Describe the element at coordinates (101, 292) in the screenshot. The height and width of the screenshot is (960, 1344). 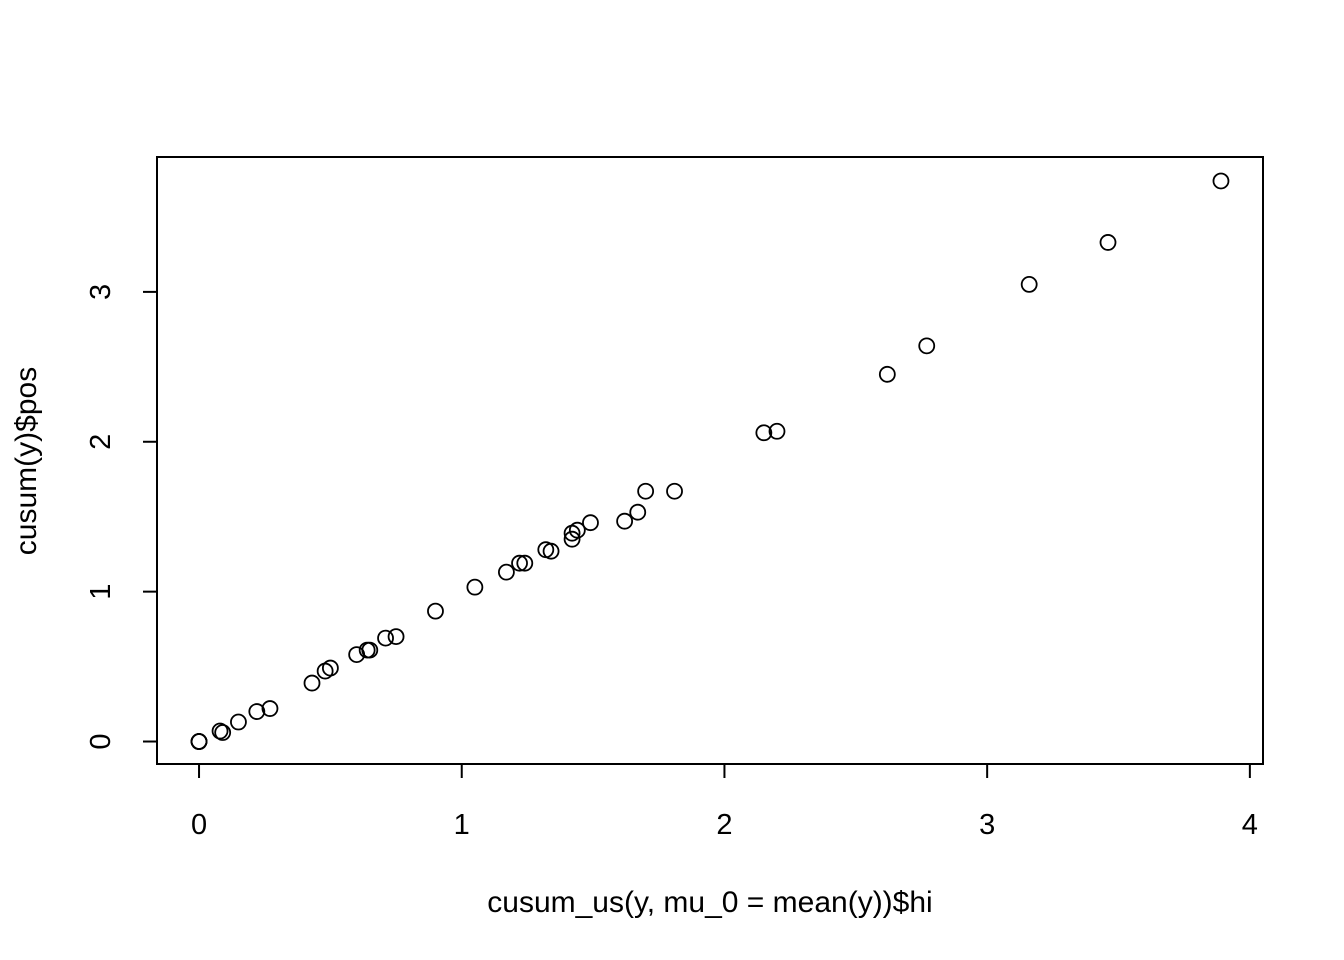
I see `y-tick-label: 3` at that location.